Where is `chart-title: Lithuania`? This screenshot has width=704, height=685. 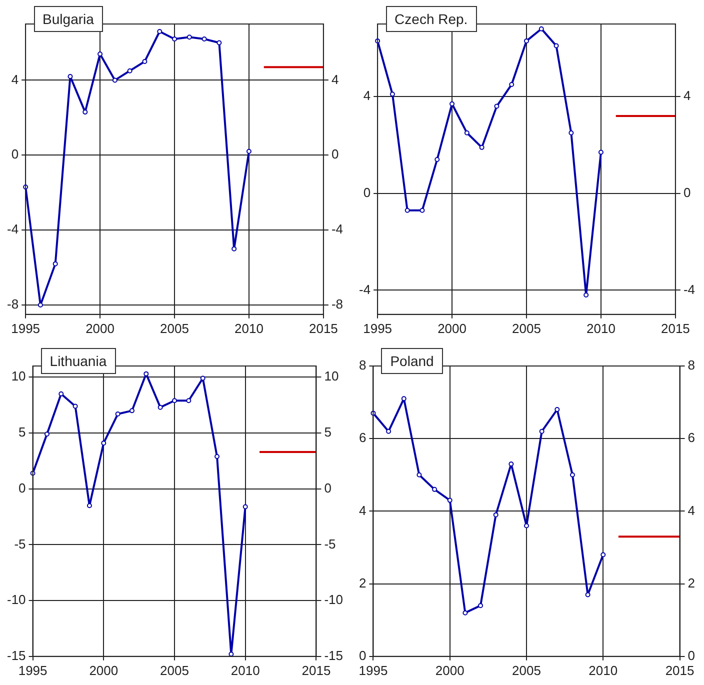
chart-title: Lithuania is located at coordinates (78, 361).